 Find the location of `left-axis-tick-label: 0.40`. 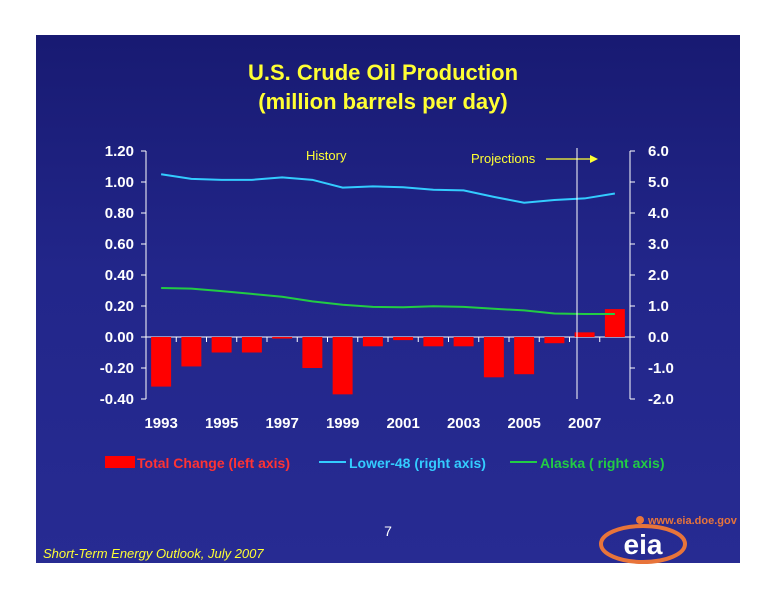

left-axis-tick-label: 0.40 is located at coordinates (119, 275).